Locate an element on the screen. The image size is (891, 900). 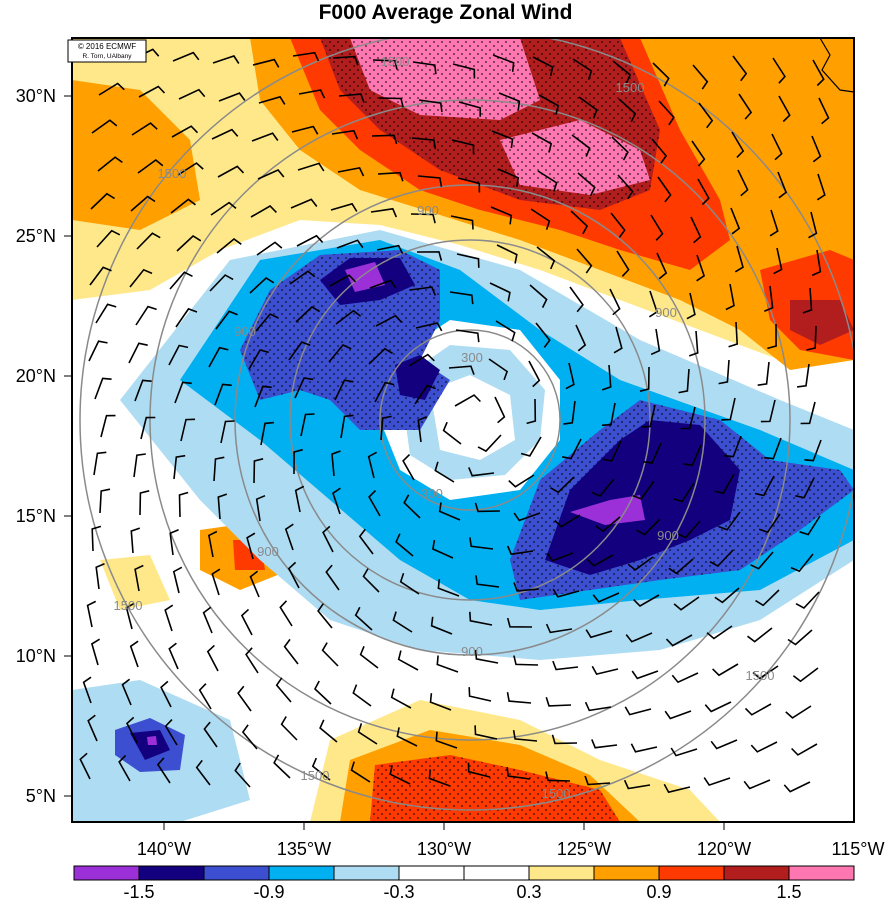
contour-label: 300 is located at coordinates (432, 493).